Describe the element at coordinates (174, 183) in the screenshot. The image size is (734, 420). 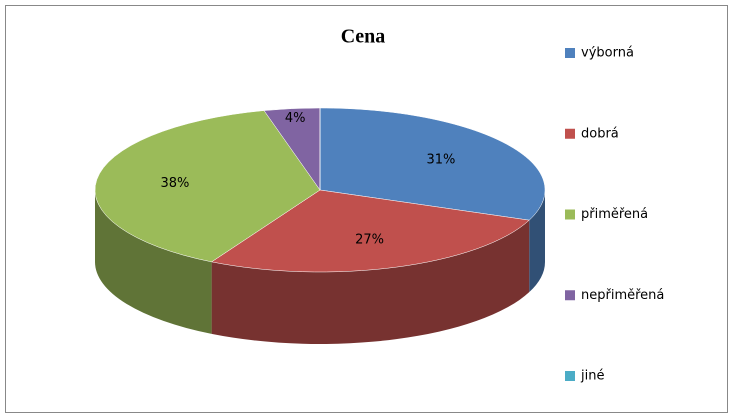
I see `data-label: 38%` at that location.